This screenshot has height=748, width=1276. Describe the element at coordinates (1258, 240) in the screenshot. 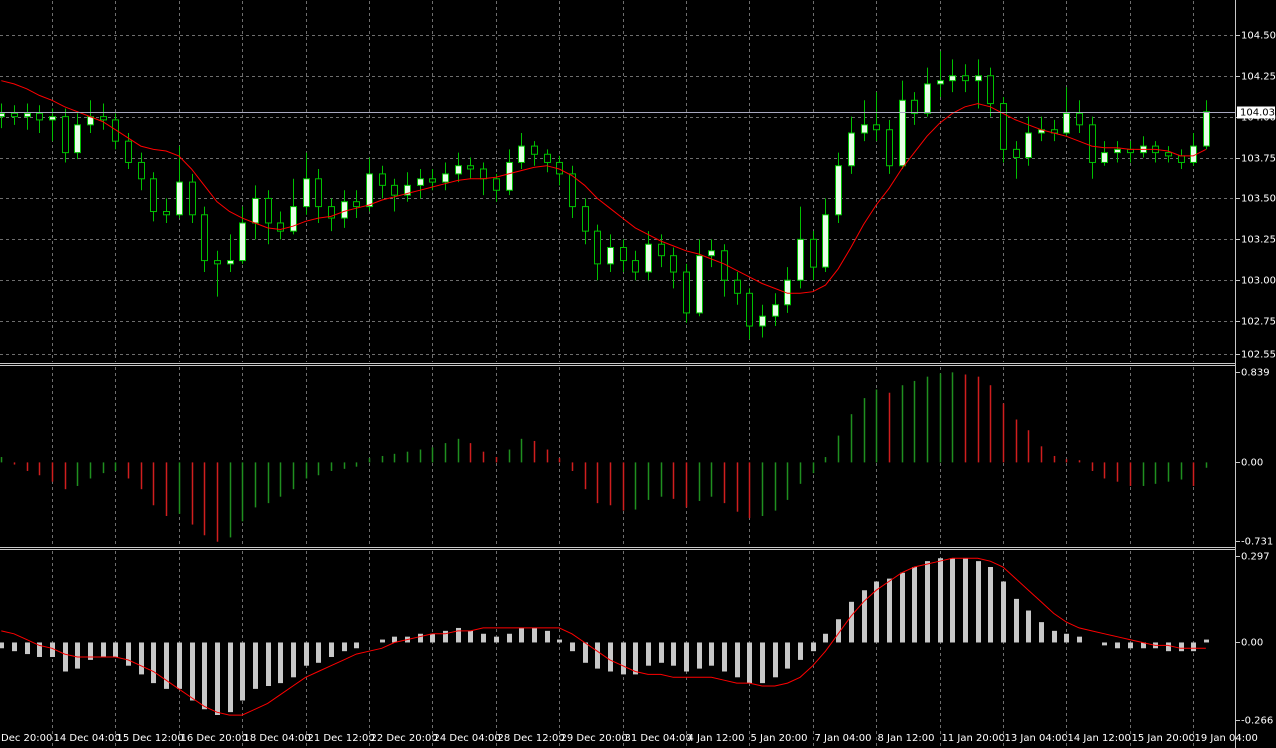

I see `y-tick-label: 103.25` at that location.